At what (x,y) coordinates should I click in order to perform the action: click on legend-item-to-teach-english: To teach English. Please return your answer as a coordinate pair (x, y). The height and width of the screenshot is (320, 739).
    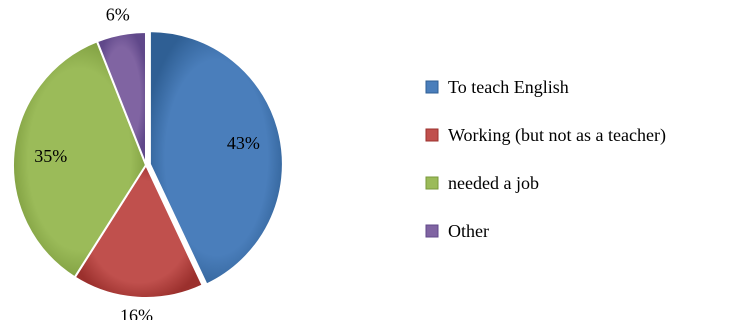
    Looking at the image, I should click on (497, 87).